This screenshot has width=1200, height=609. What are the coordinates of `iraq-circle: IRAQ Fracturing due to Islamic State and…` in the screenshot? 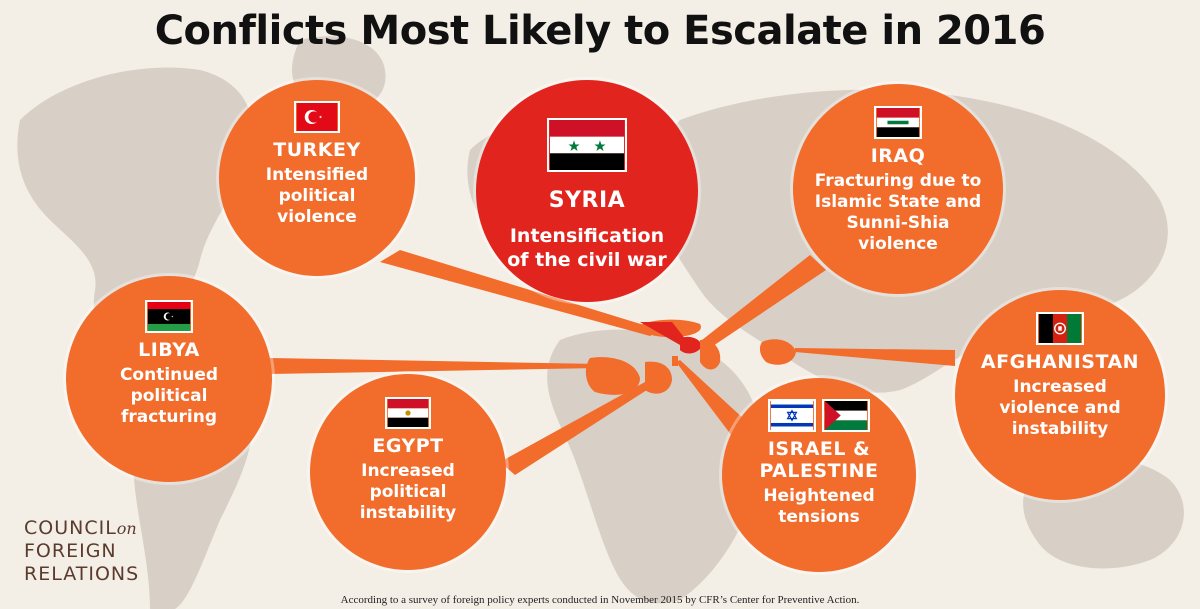 It's located at (898, 189).